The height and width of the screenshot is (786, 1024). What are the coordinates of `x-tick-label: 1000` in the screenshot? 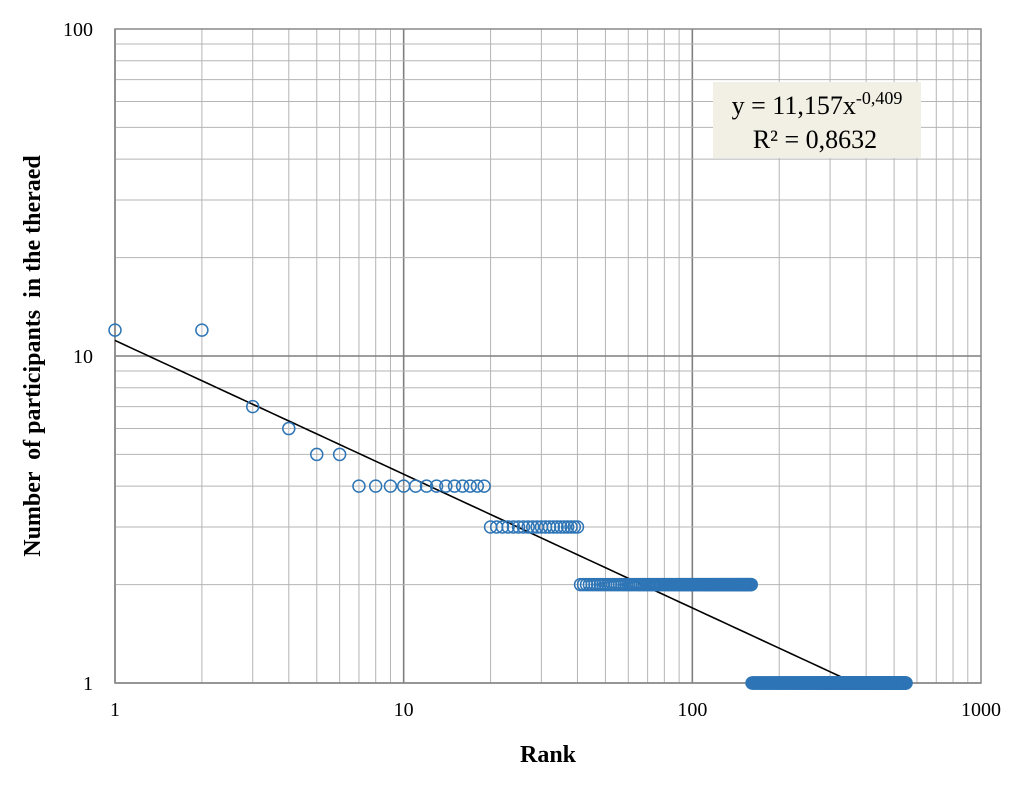 It's located at (981, 710).